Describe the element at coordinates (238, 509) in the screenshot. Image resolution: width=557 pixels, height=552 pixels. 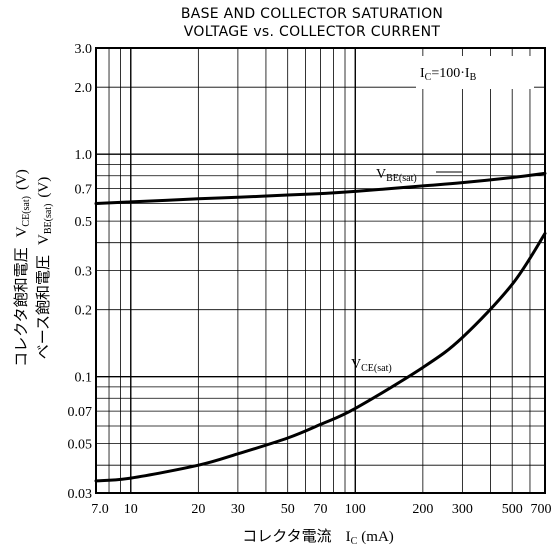
I see `x-tick-label: 30` at that location.